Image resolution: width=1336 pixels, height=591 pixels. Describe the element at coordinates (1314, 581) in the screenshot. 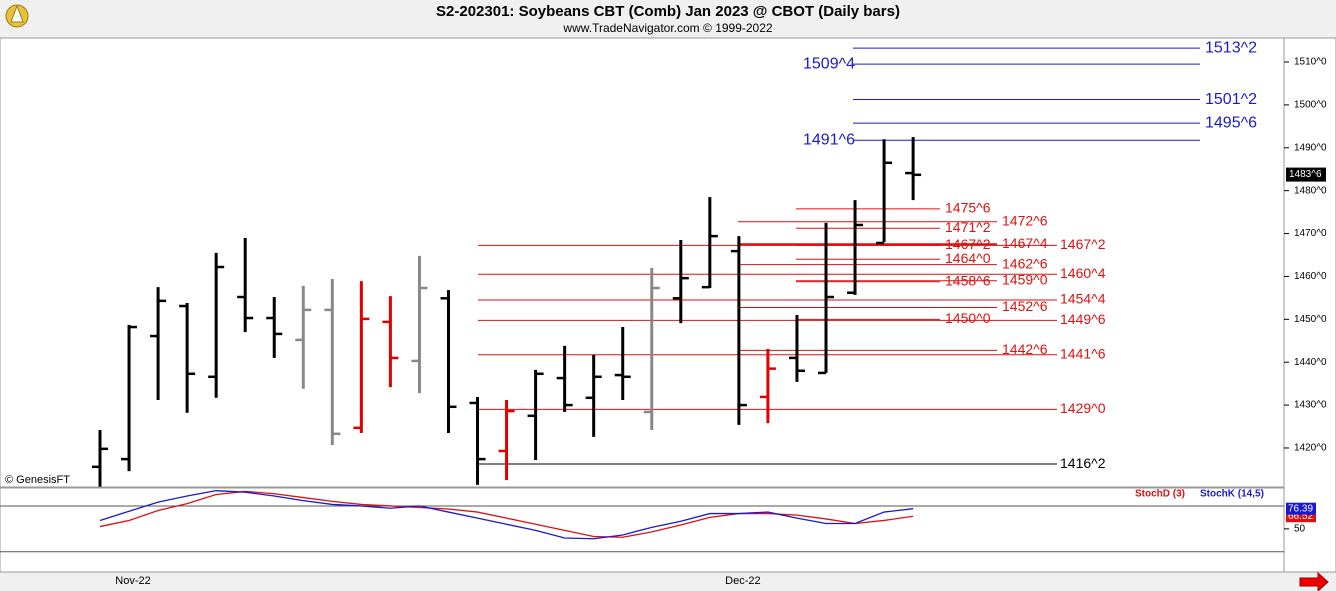

I see `scroll-arrow` at that location.